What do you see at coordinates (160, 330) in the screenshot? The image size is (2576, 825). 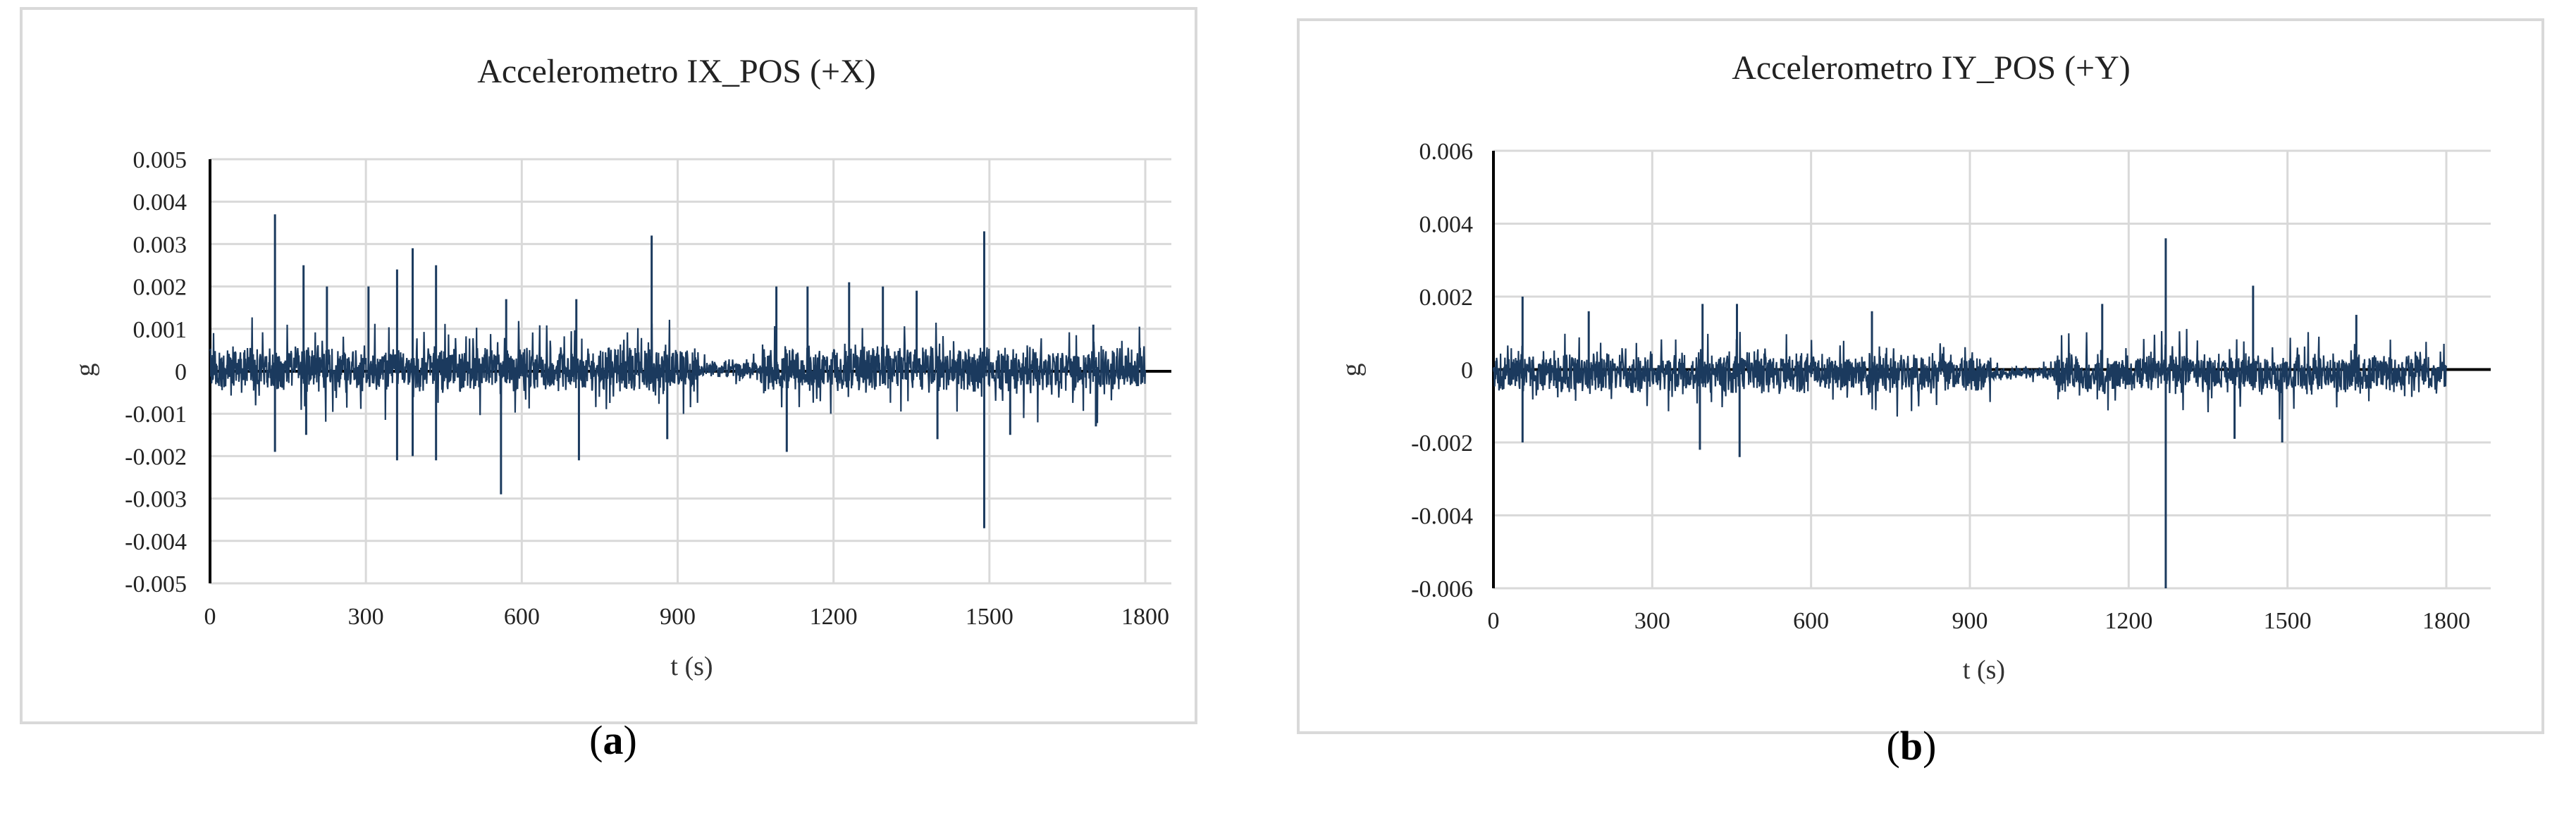 I see `y-tick-label: 0.001` at bounding box center [160, 330].